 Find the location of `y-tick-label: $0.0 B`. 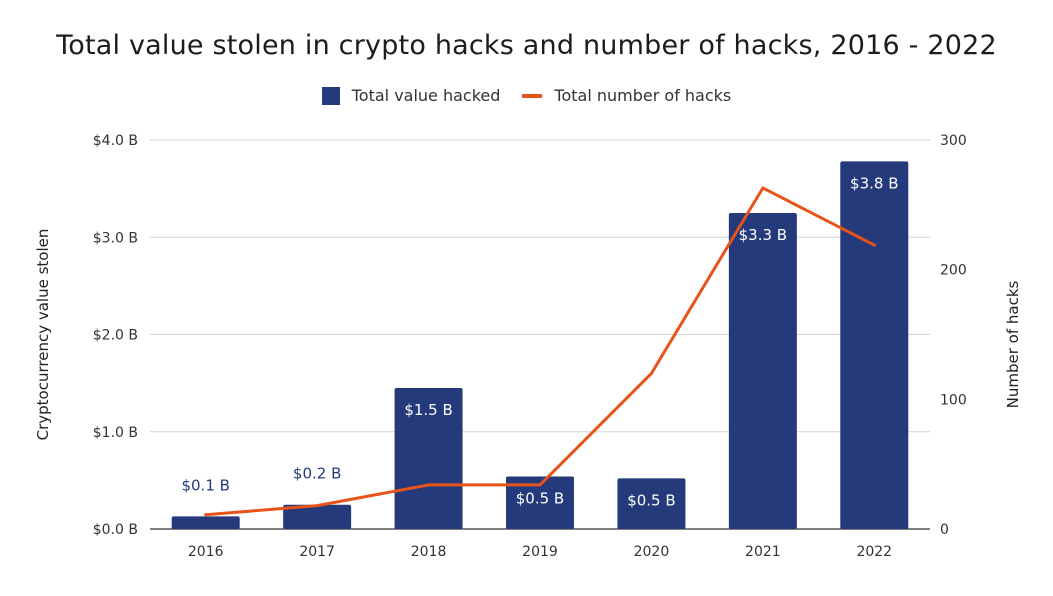

y-tick-label: $0.0 B is located at coordinates (115, 530).